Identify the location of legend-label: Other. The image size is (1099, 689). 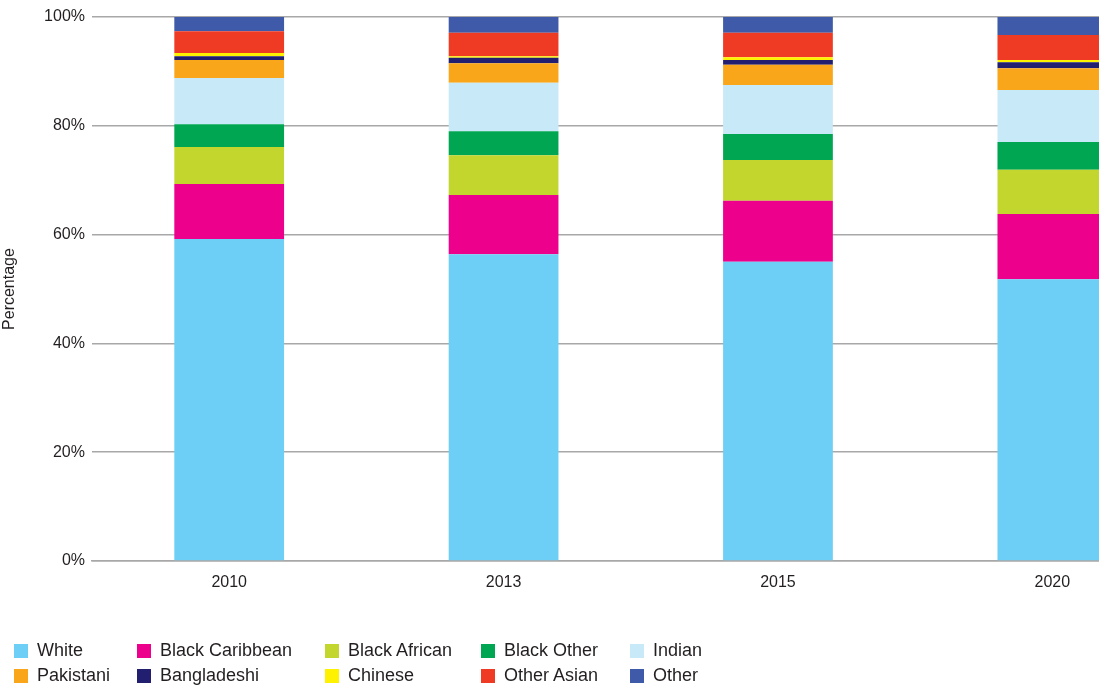
(676, 675).